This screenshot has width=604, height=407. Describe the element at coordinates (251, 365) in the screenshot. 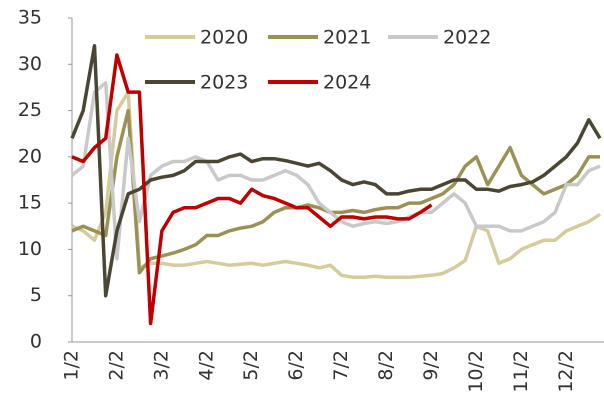

I see `x-tick-label: 5/2` at that location.